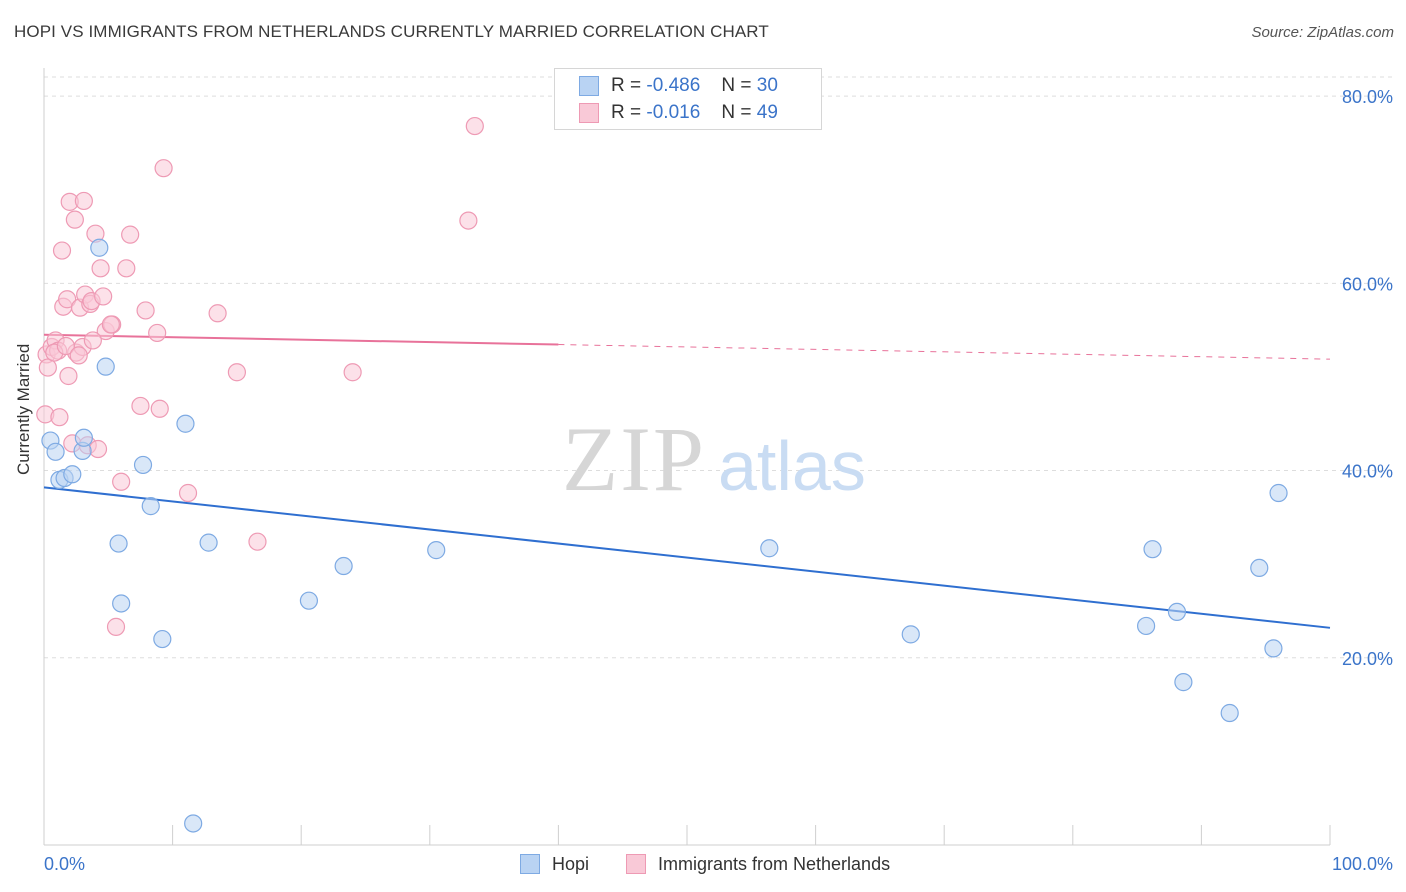 The width and height of the screenshot is (1406, 892). Describe the element at coordinates (767, 112) in the screenshot. I see `n-value: 49` at that location.